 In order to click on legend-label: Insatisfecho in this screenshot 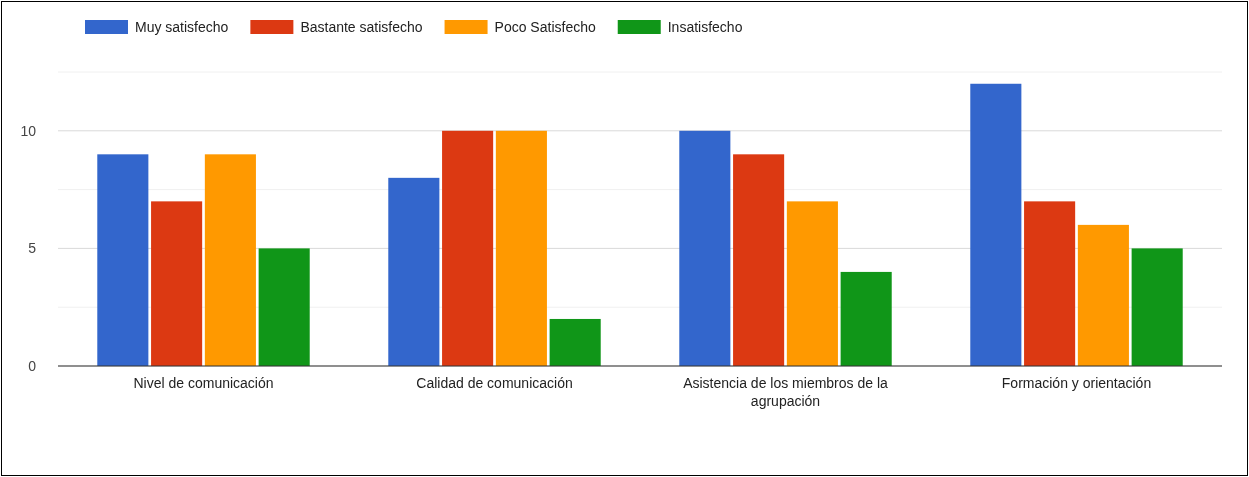, I will do `click(705, 27)`.